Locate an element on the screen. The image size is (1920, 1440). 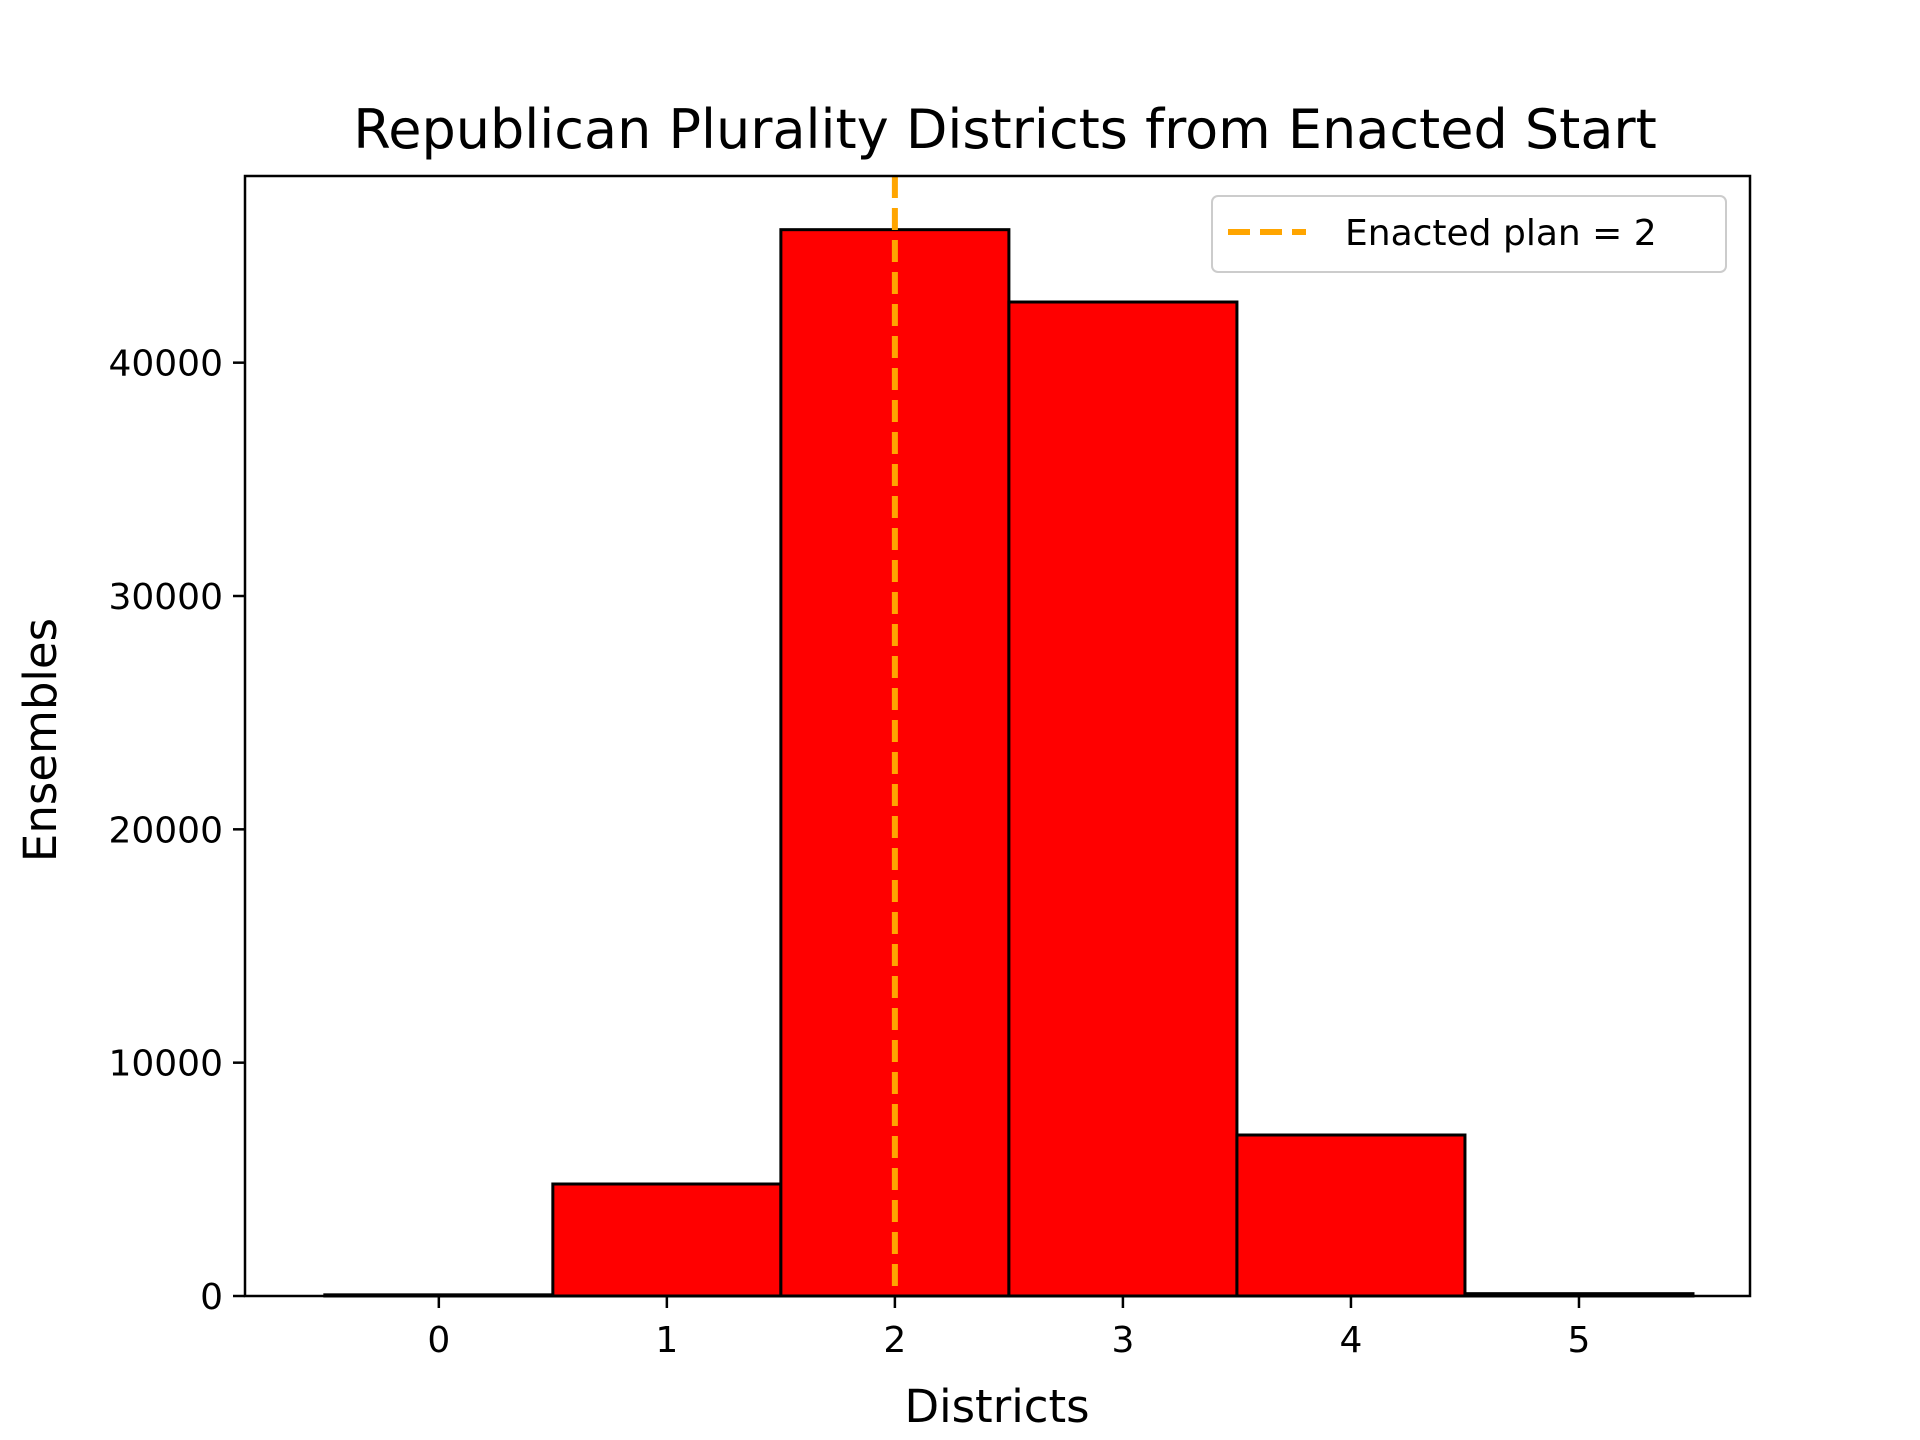
legend: Enacted plan = 2 is located at coordinates (1469, 234).